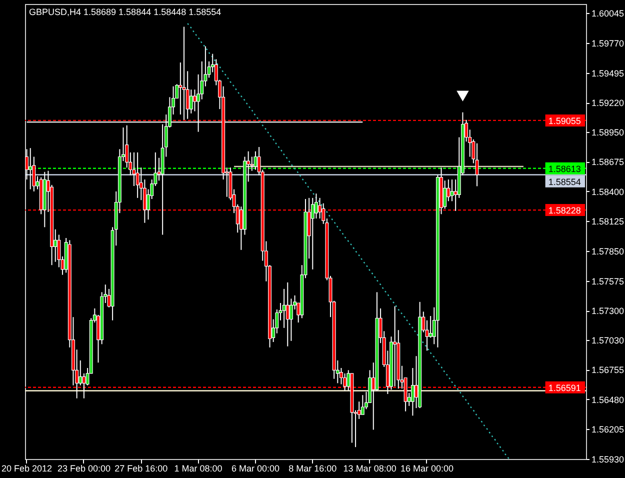 Image resolution: width=625 pixels, height=478 pixels. Describe the element at coordinates (608, 459) in the screenshot. I see `y-tick-label: 1.55930` at that location.